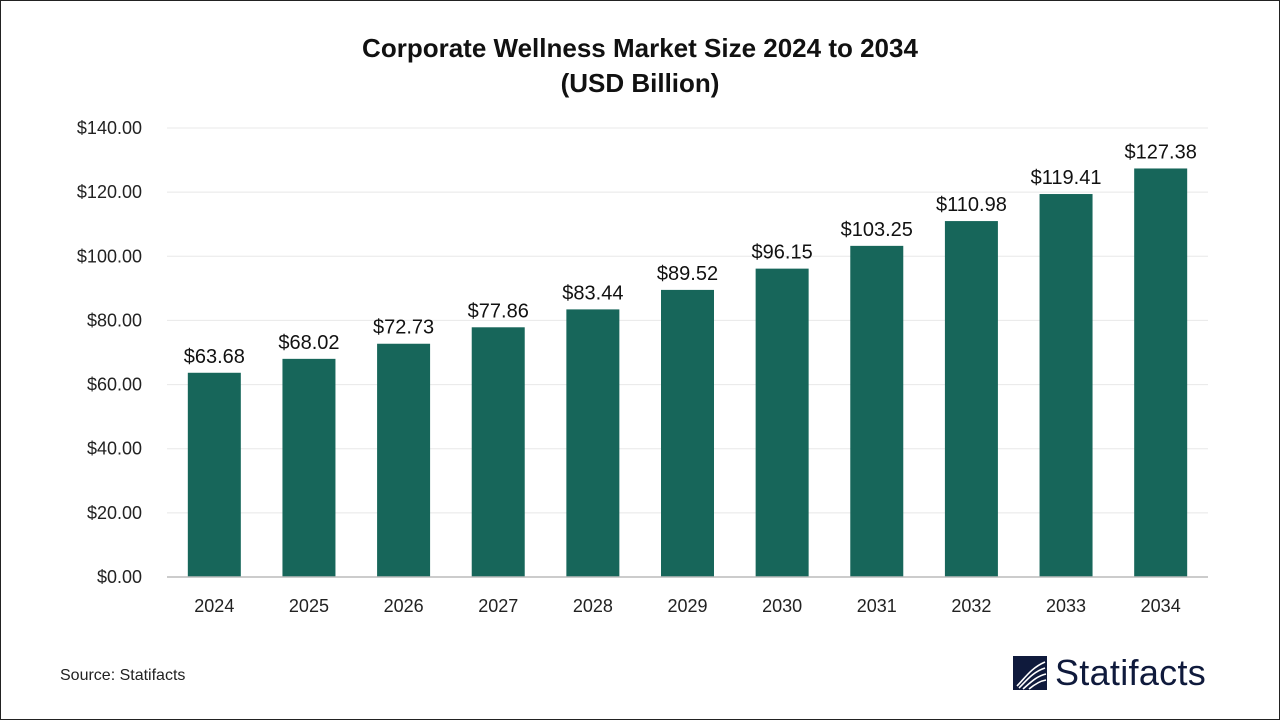 This screenshot has height=720, width=1280. I want to click on x-tick-label: 2030, so click(782, 606).